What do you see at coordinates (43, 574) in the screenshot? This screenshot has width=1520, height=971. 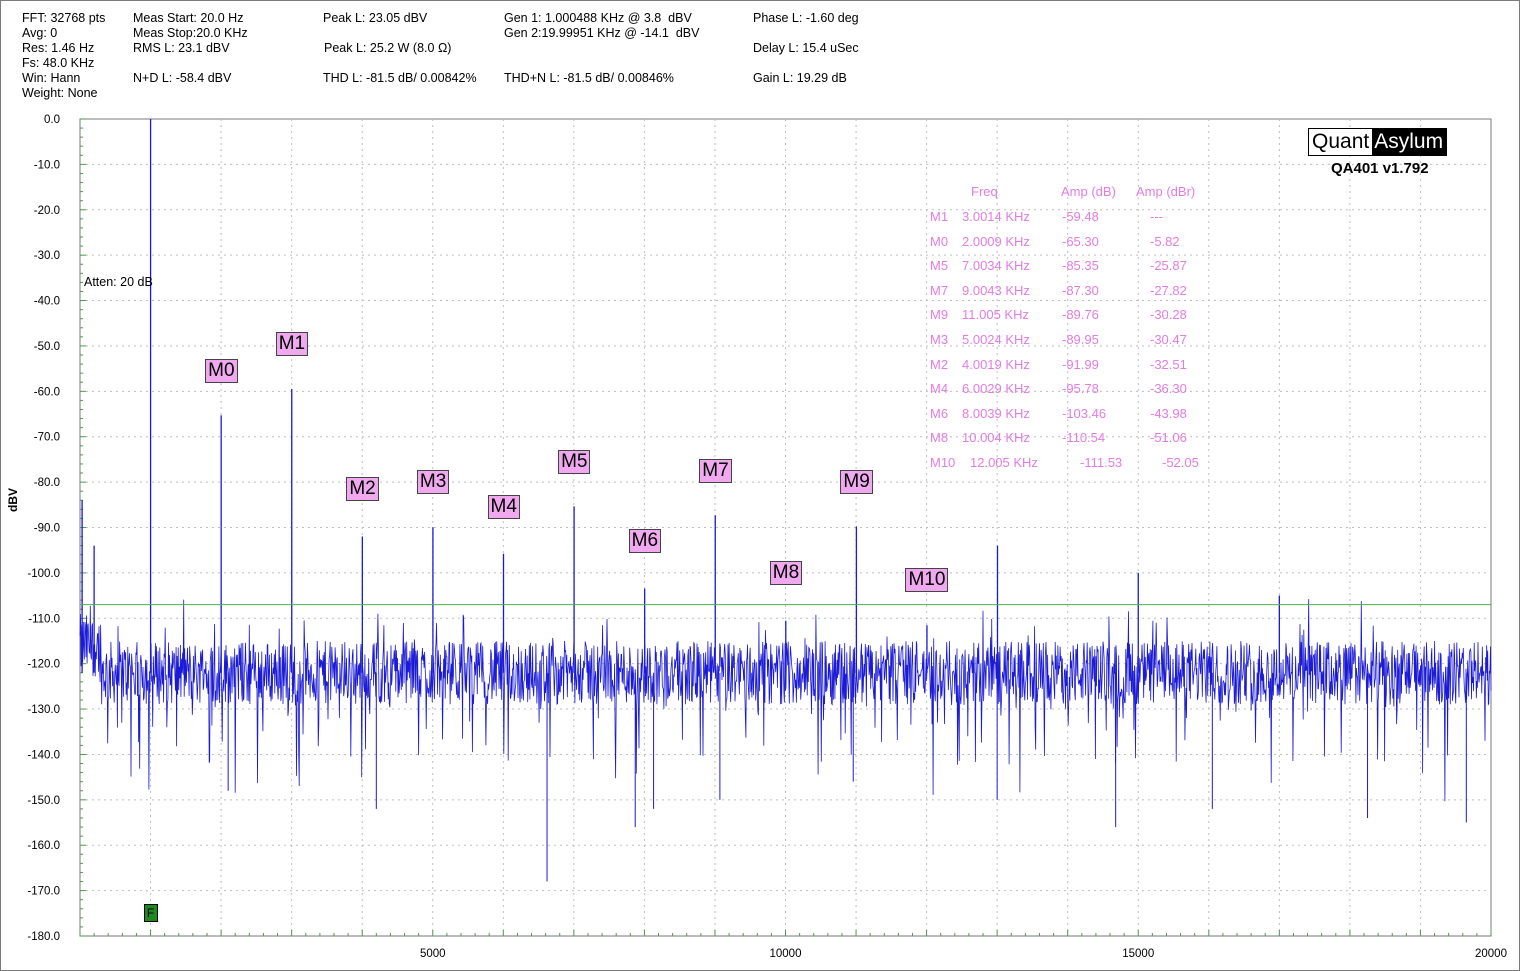 I see `y-tick-label: -100.0` at bounding box center [43, 574].